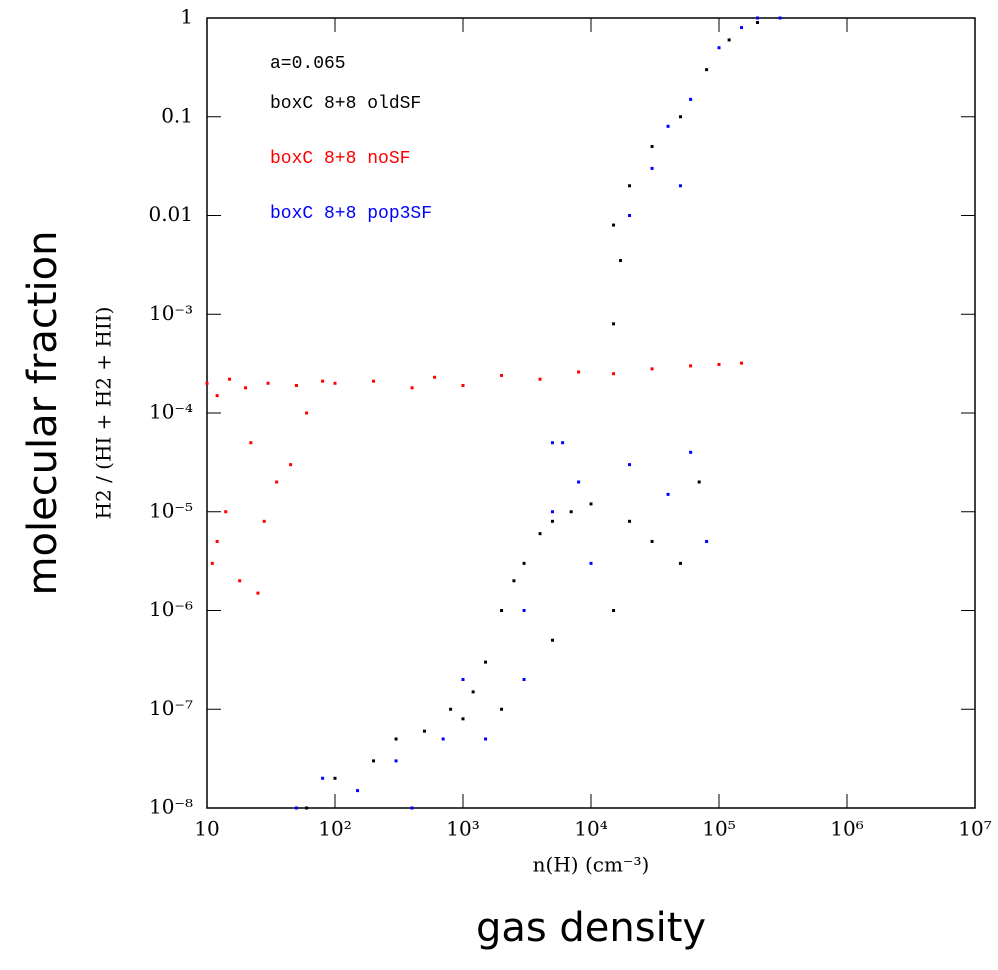  What do you see at coordinates (345, 104) in the screenshot?
I see `legend-entry: boxC 8+8 oldSF` at bounding box center [345, 104].